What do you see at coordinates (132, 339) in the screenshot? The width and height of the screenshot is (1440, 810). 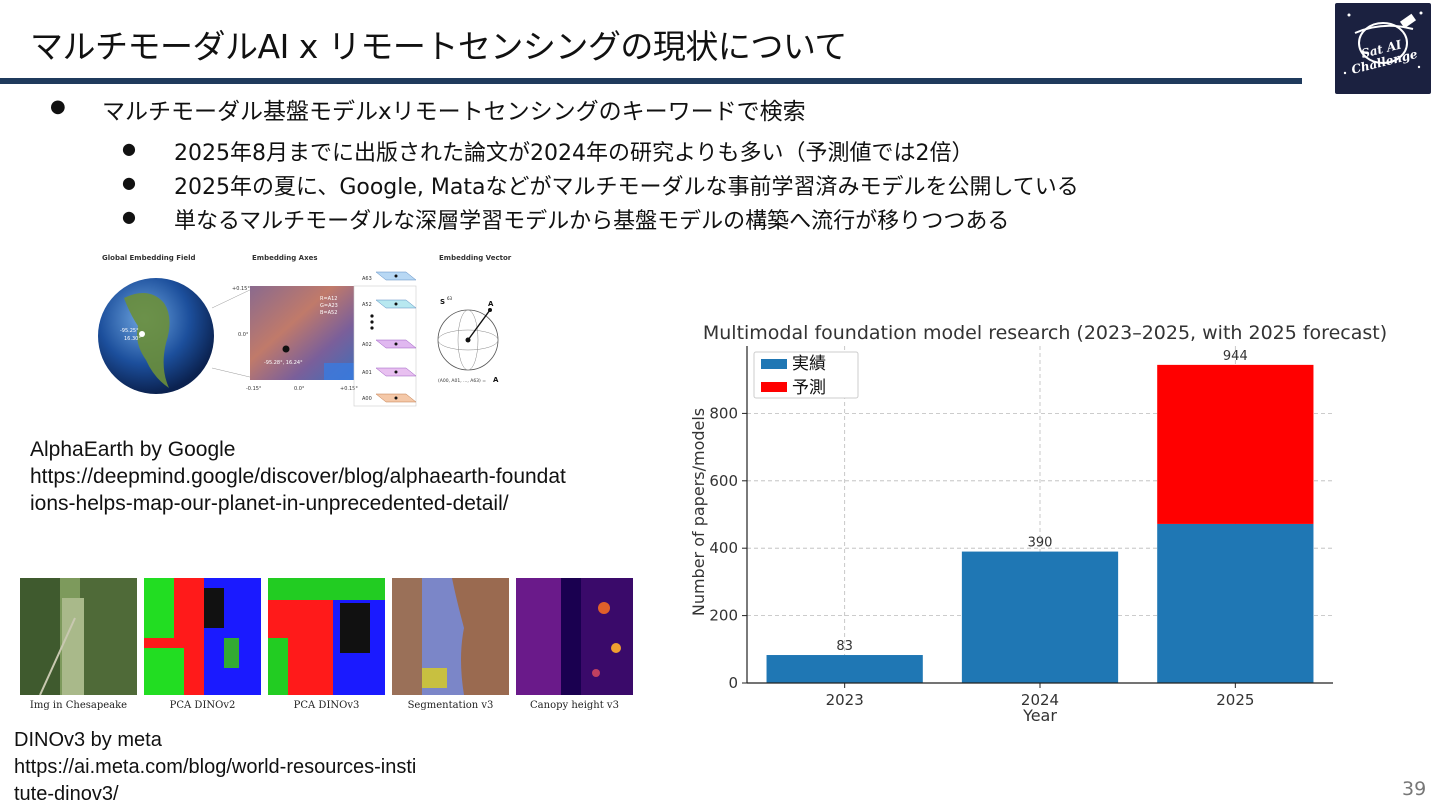 I see `svg-text: 16.30°` at bounding box center [132, 339].